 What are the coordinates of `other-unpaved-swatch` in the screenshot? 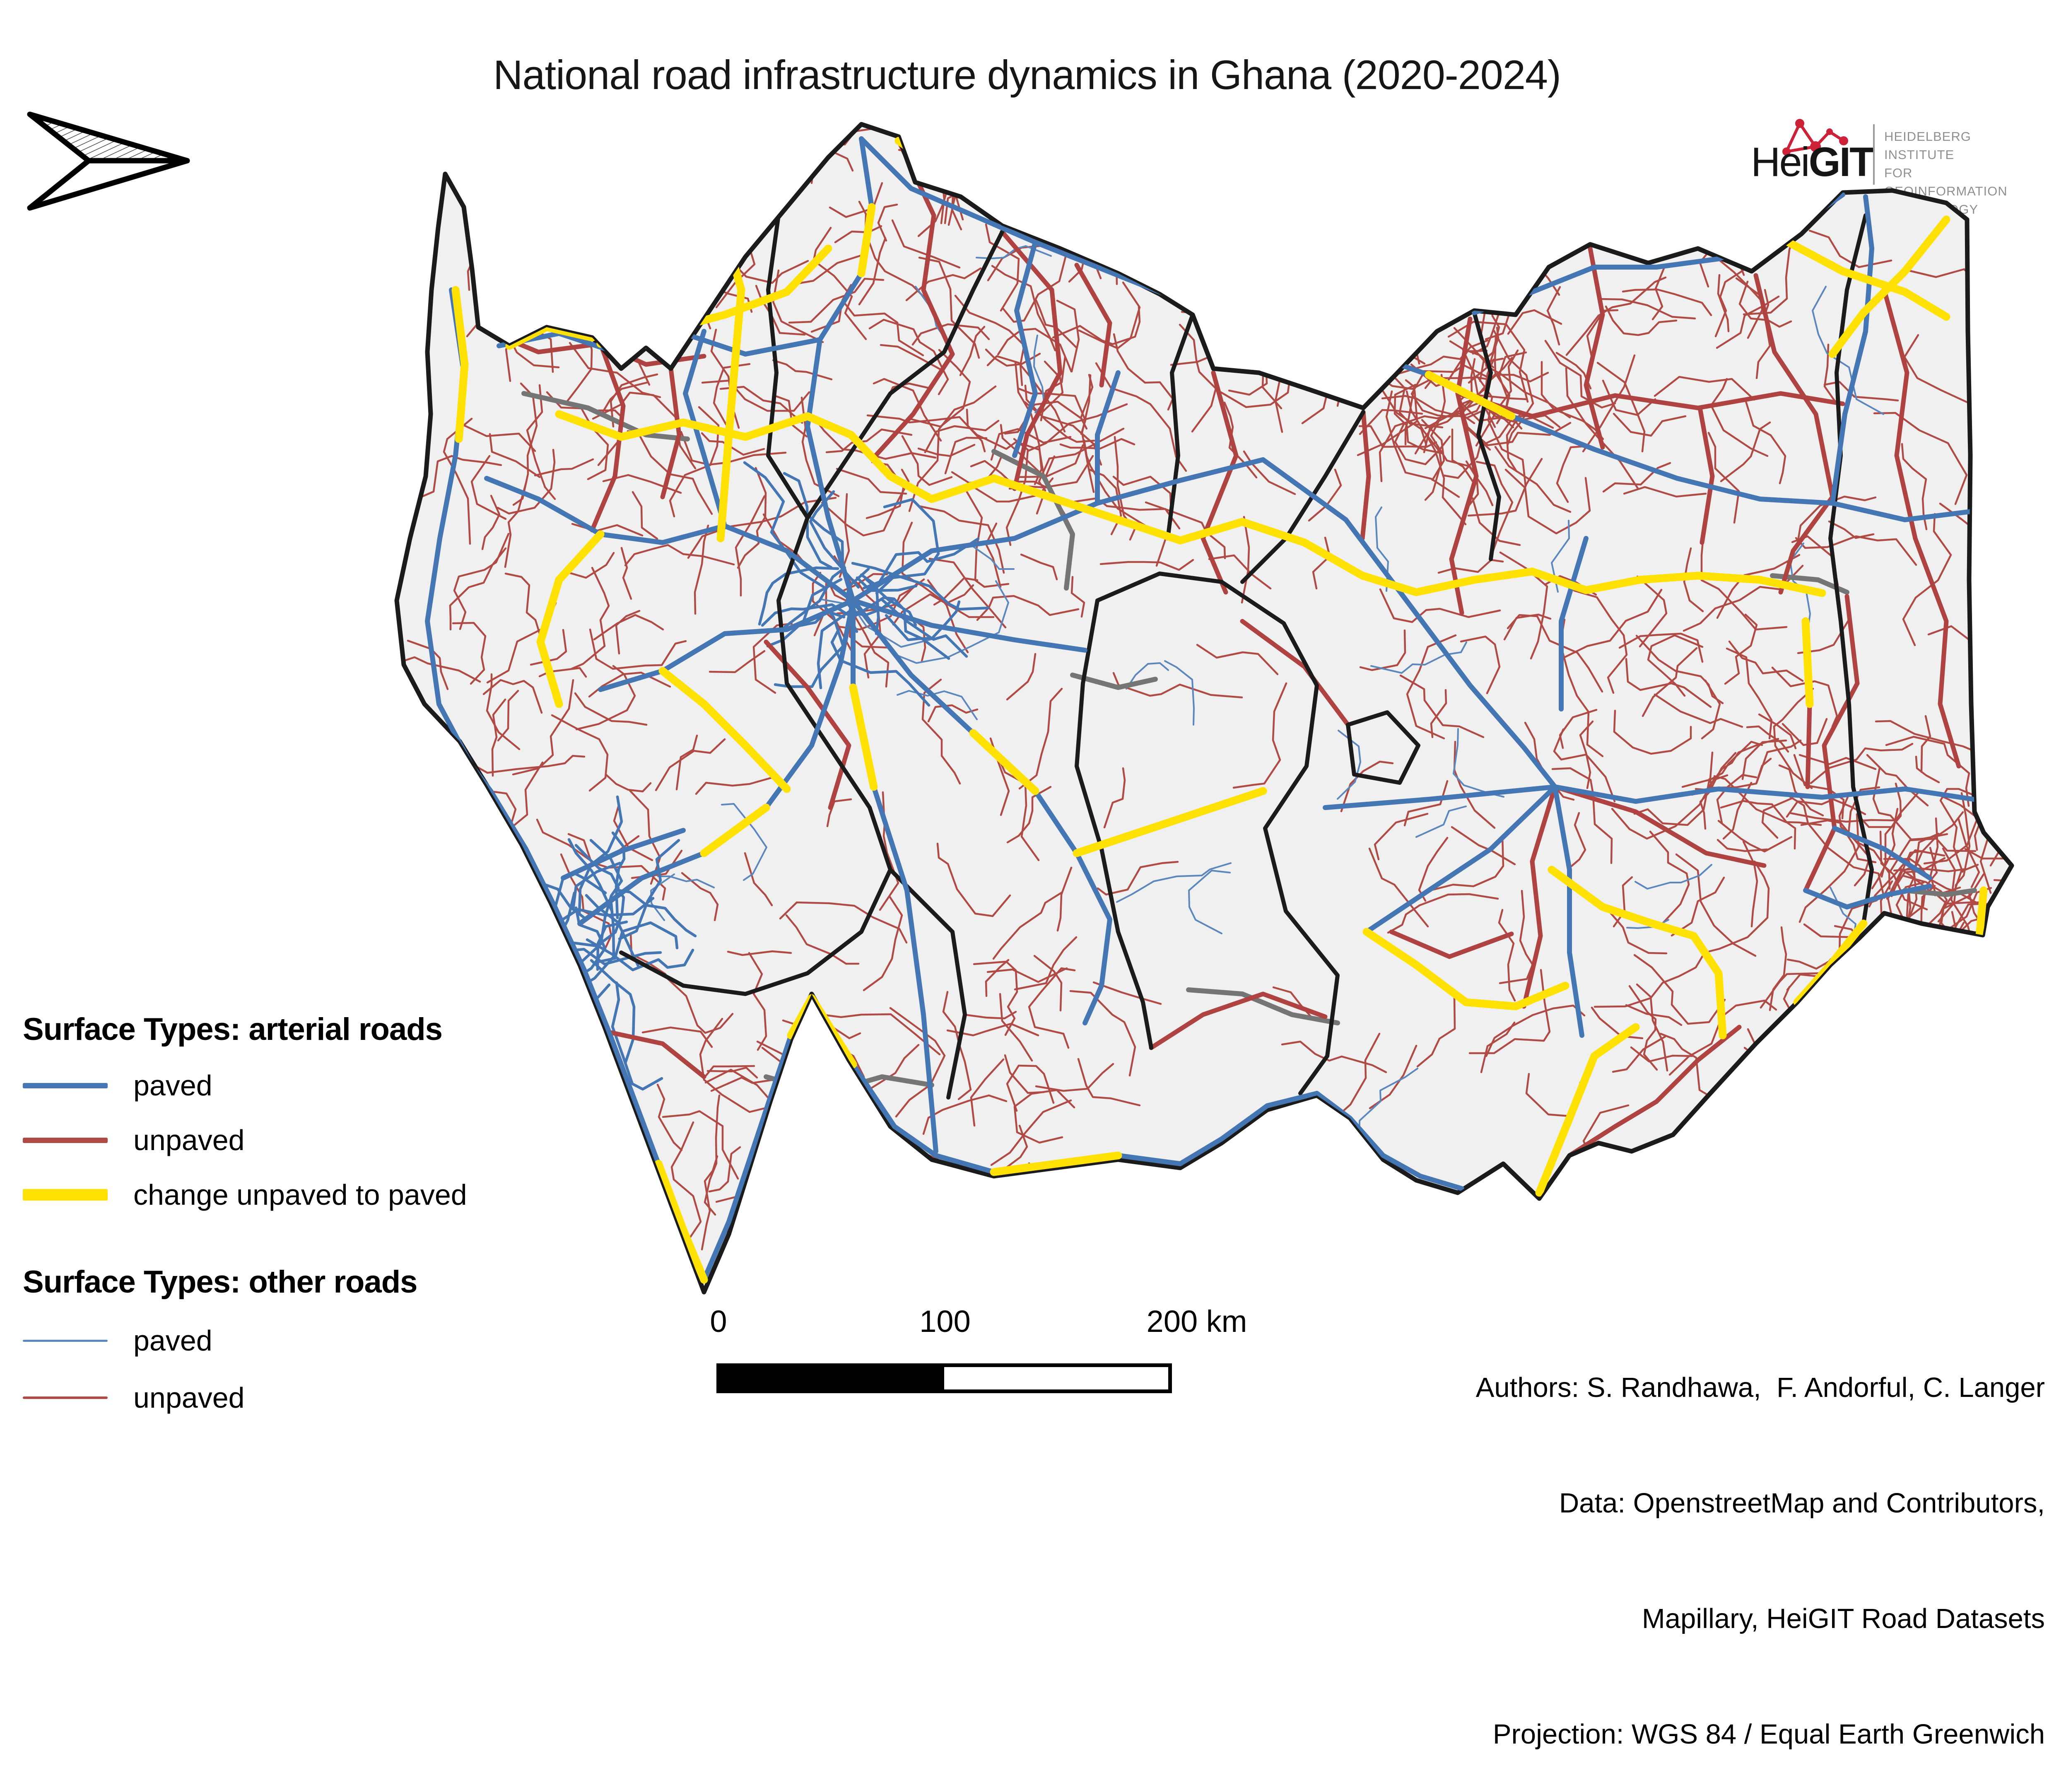 It's located at (65, 1397).